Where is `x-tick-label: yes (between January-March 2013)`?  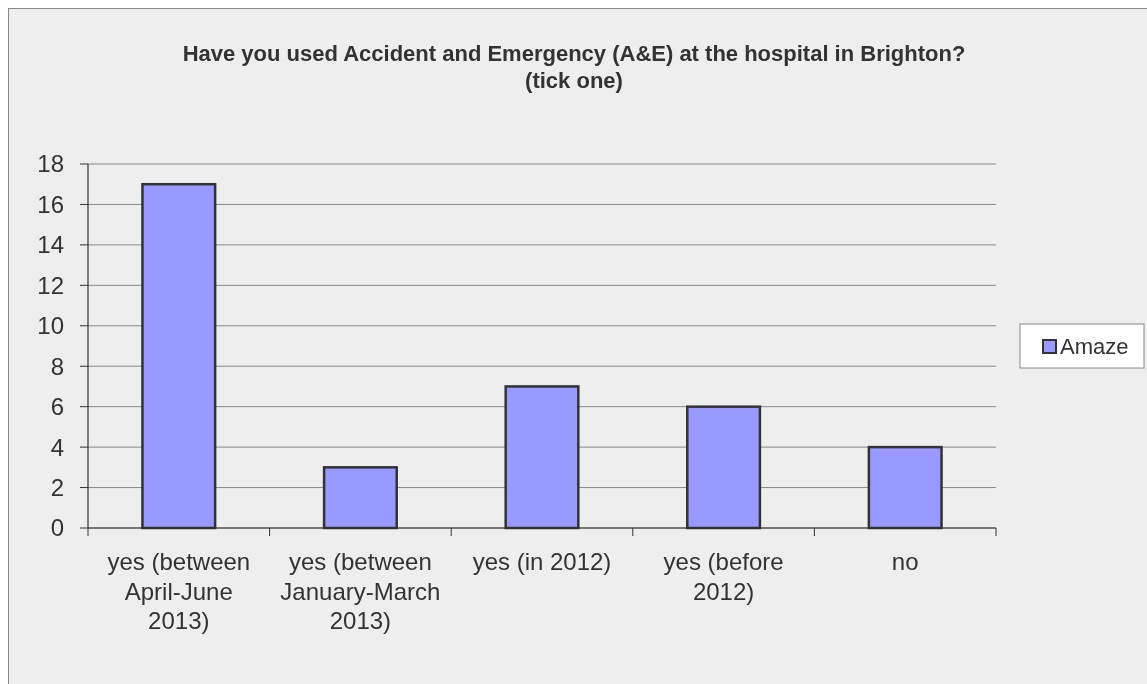 x-tick-label: yes (between January-March 2013) is located at coordinates (360, 591).